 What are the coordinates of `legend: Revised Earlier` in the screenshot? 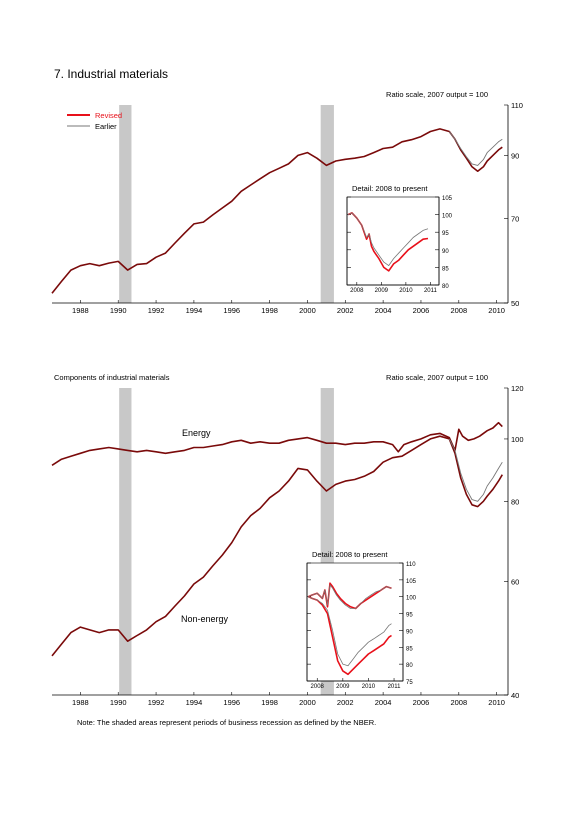 It's located at (94, 121).